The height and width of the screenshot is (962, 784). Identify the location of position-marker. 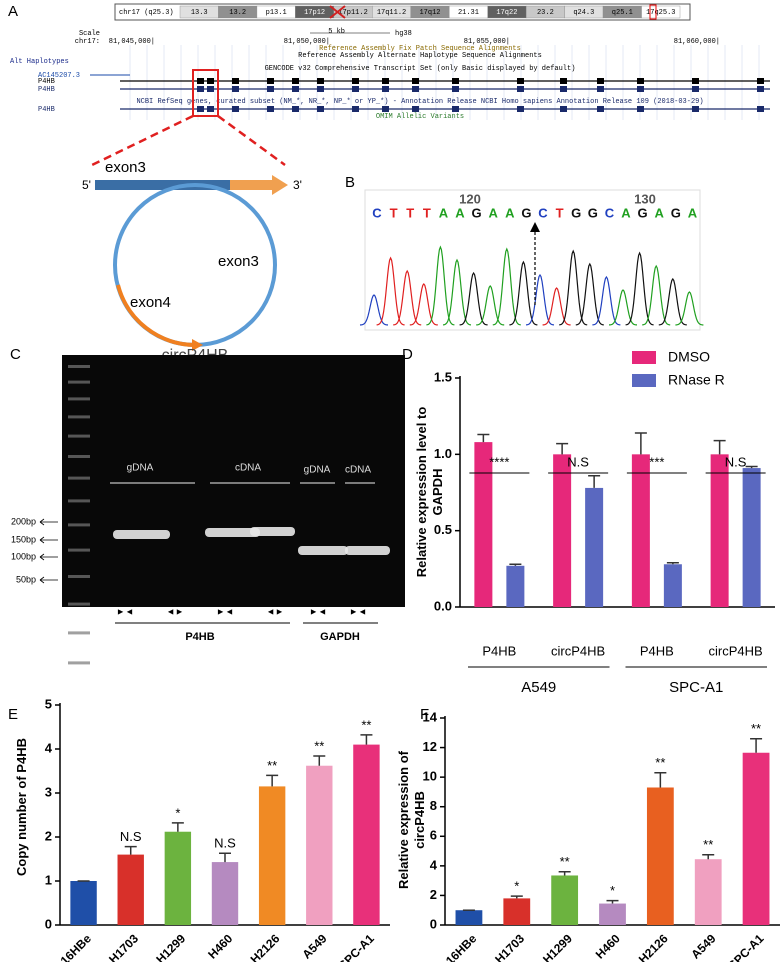
(653, 12).